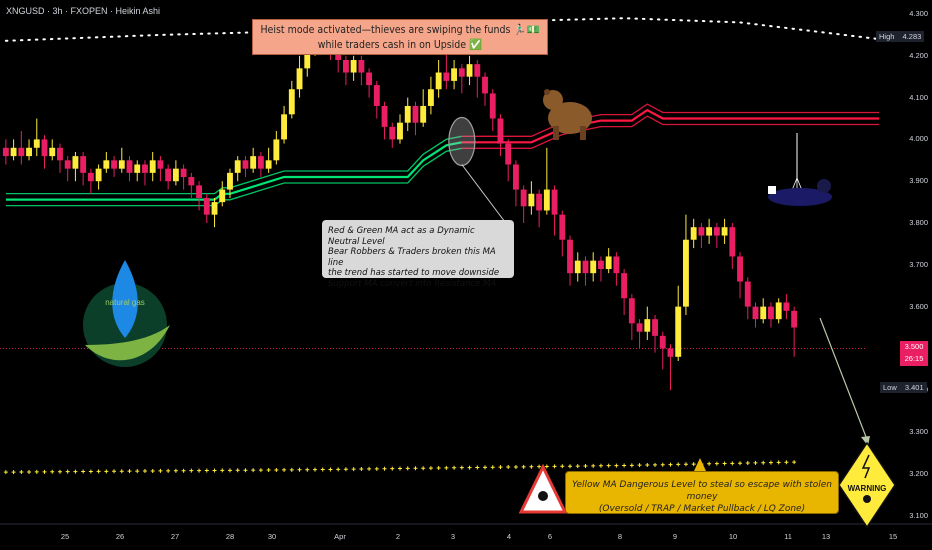  What do you see at coordinates (550, 536) in the screenshot?
I see `time-tick-label: 6` at bounding box center [550, 536].